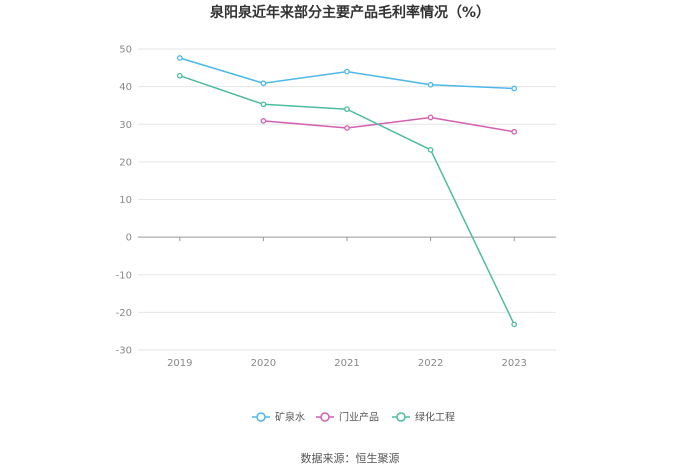 The height and width of the screenshot is (474, 700). Describe the element at coordinates (430, 363) in the screenshot. I see `x-tick-label: 2022` at that location.